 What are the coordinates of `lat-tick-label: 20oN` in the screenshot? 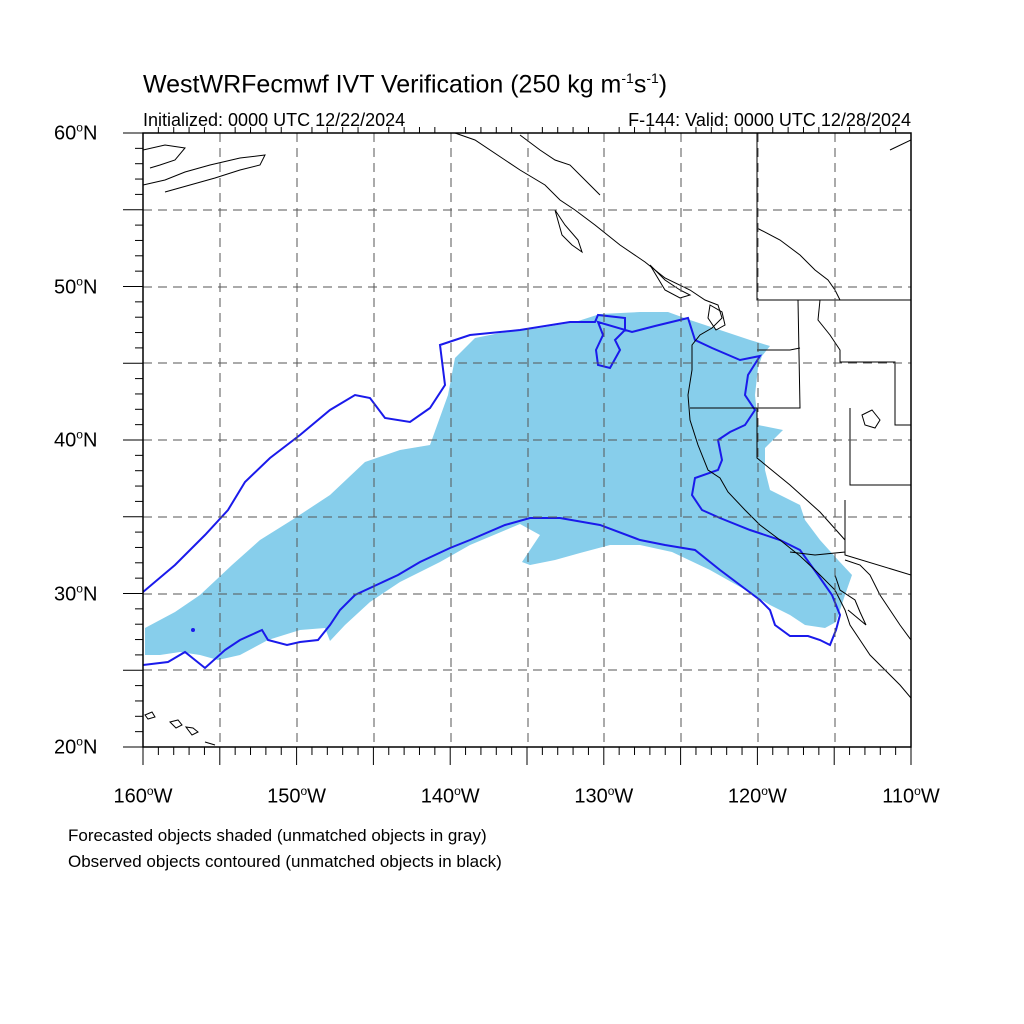 It's located at (76, 746).